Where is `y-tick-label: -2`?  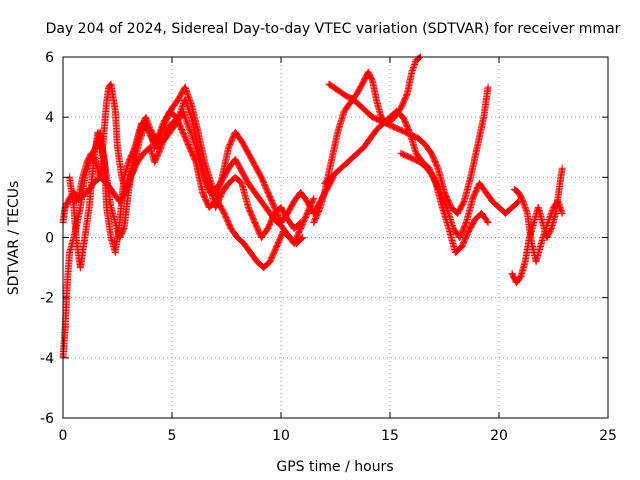
y-tick-label: -2 is located at coordinates (47, 299).